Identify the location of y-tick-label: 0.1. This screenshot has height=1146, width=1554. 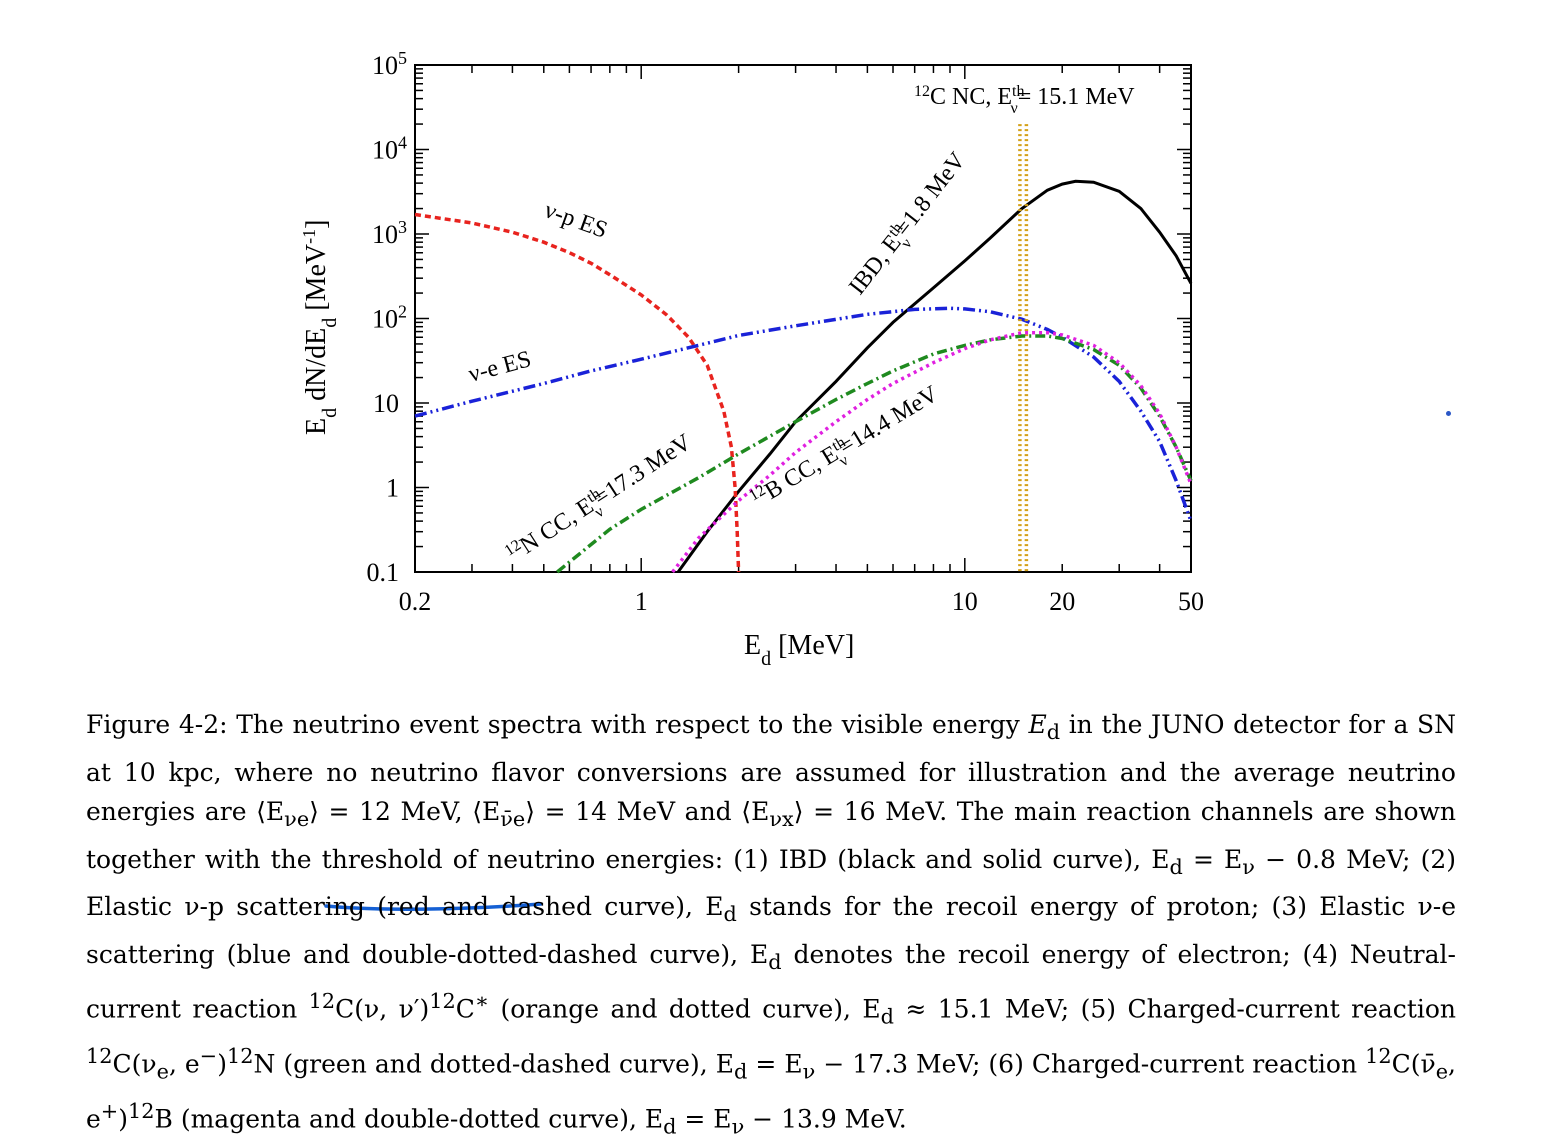
(383, 572).